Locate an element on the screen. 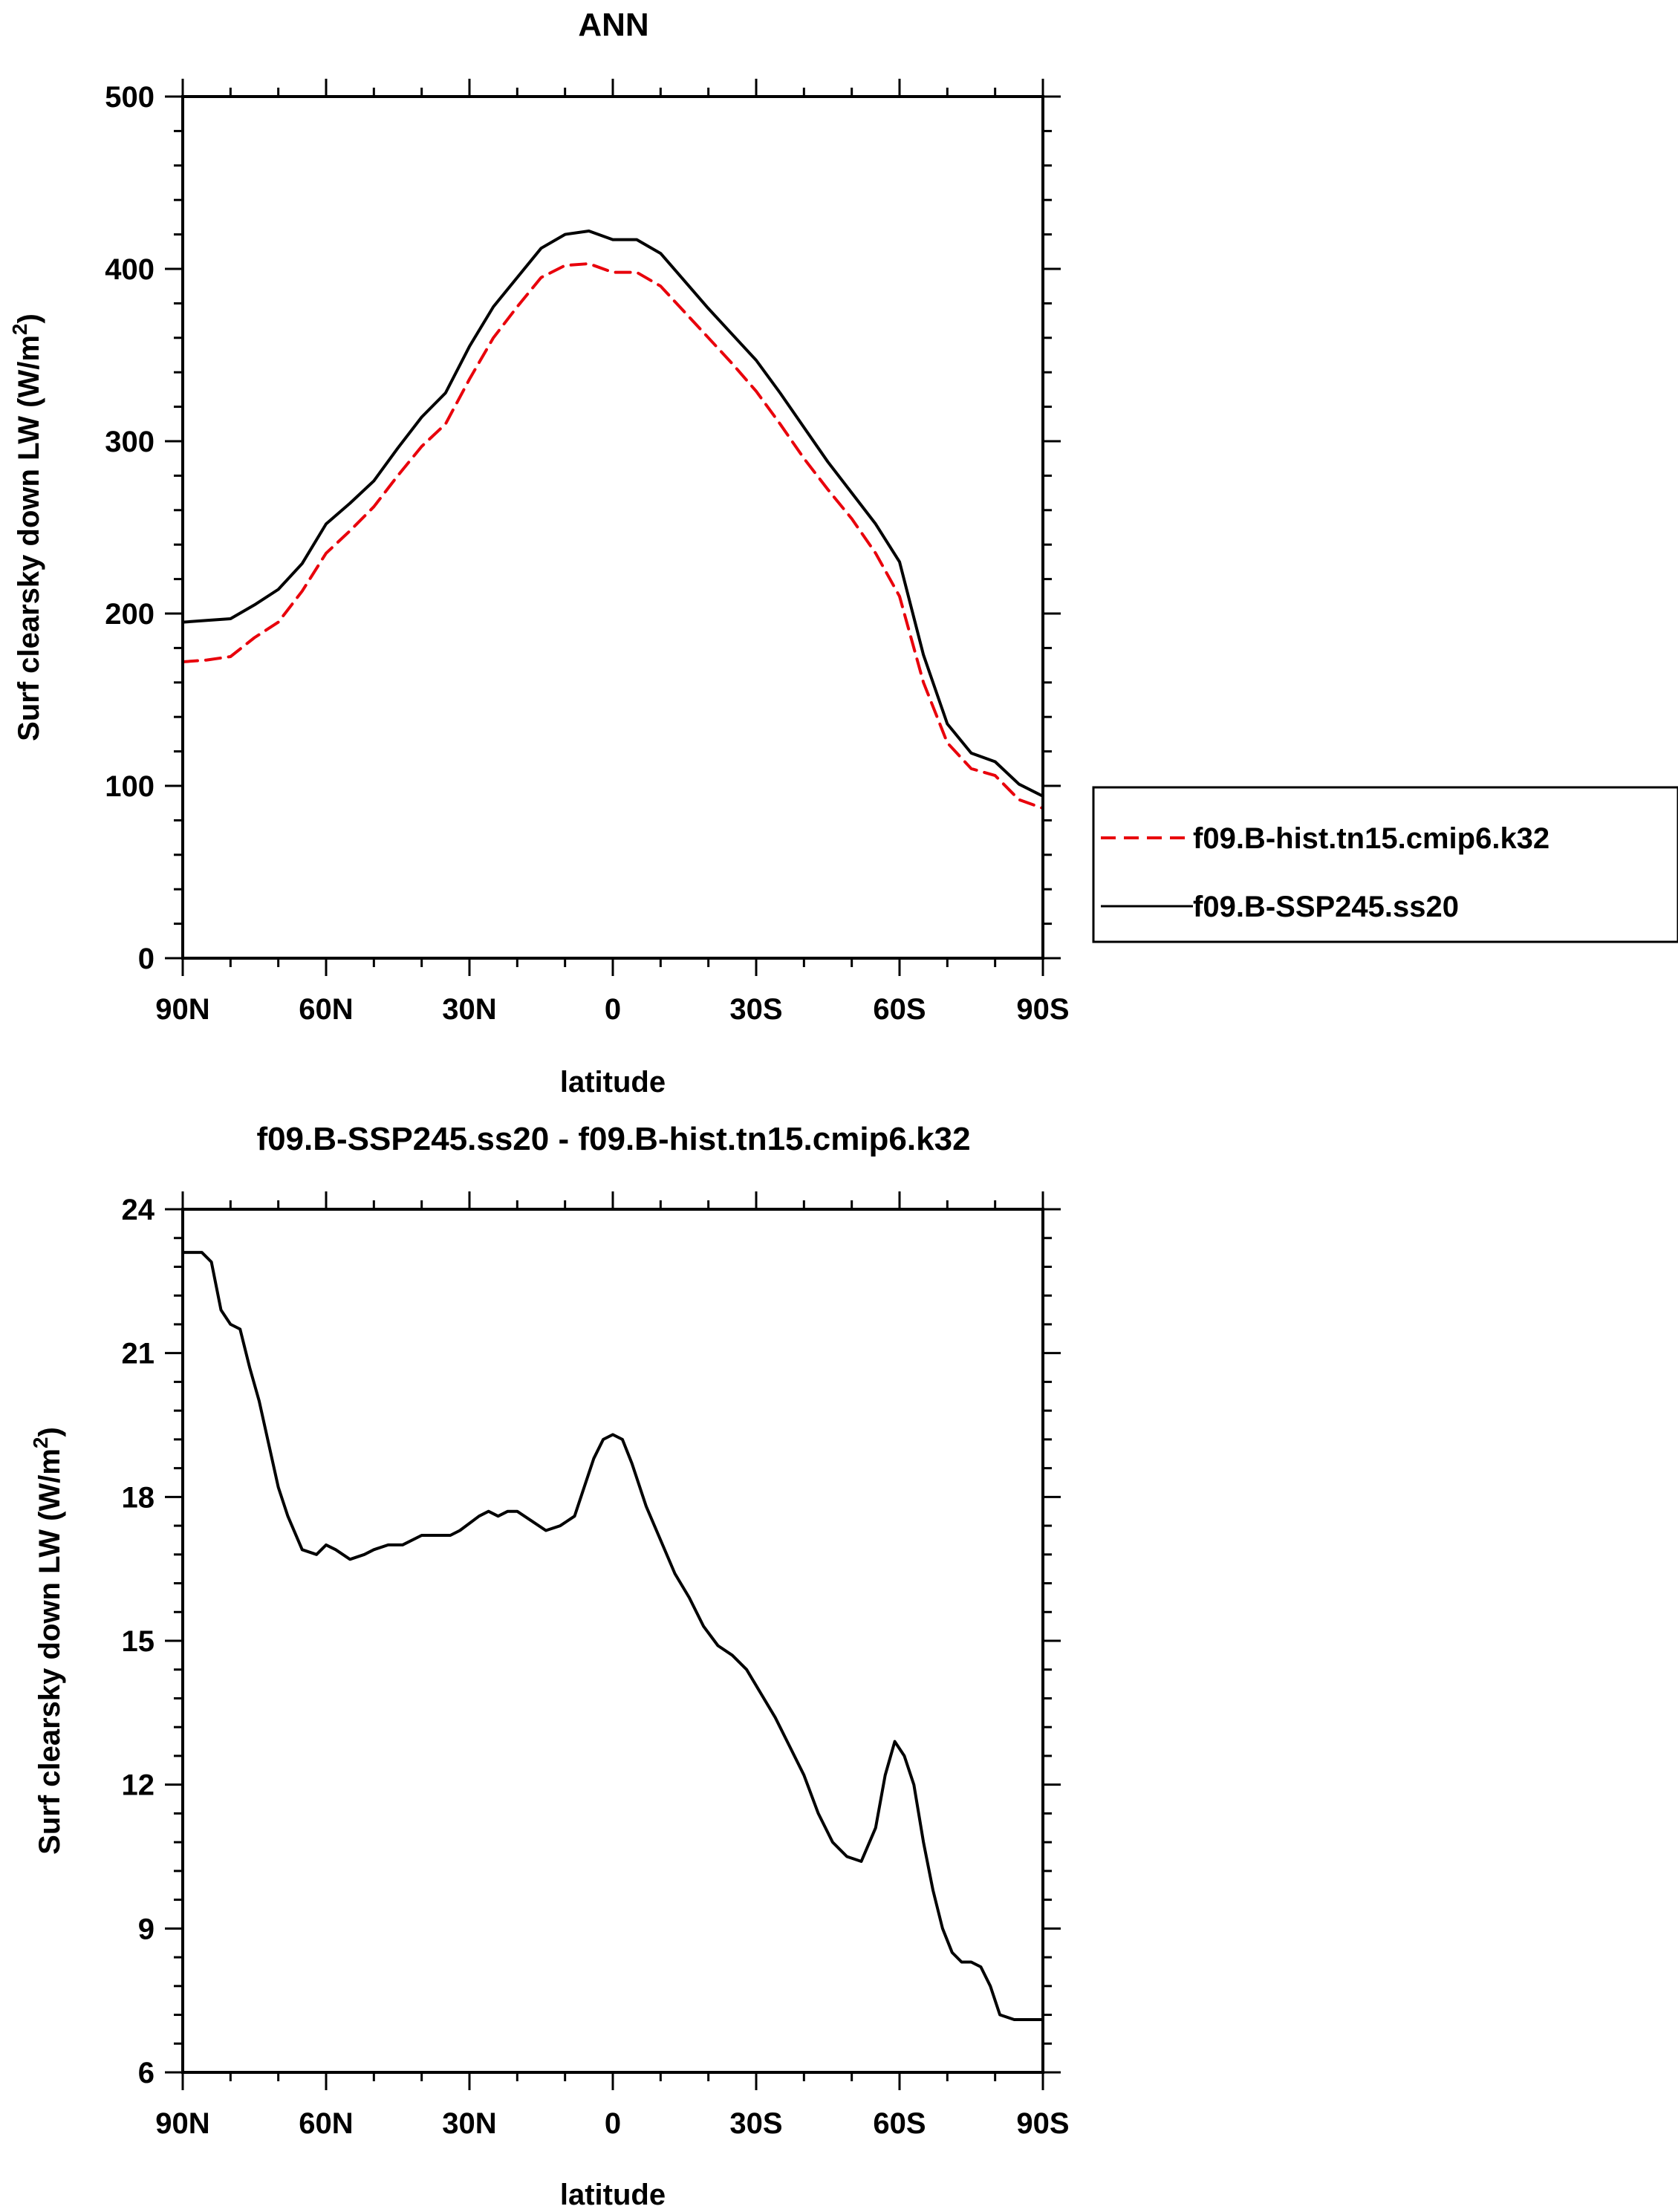 This screenshot has width=1678, height=2212. chart-bottom-x-tick-label: 30S is located at coordinates (755, 2124).